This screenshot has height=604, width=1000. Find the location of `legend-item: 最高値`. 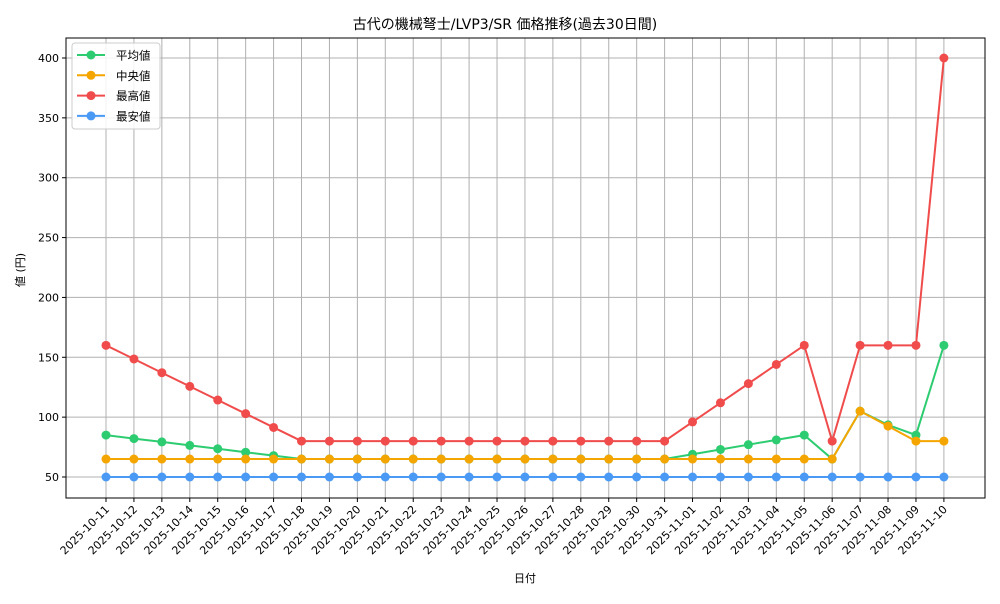

legend-item: 最高値 is located at coordinates (114, 96).